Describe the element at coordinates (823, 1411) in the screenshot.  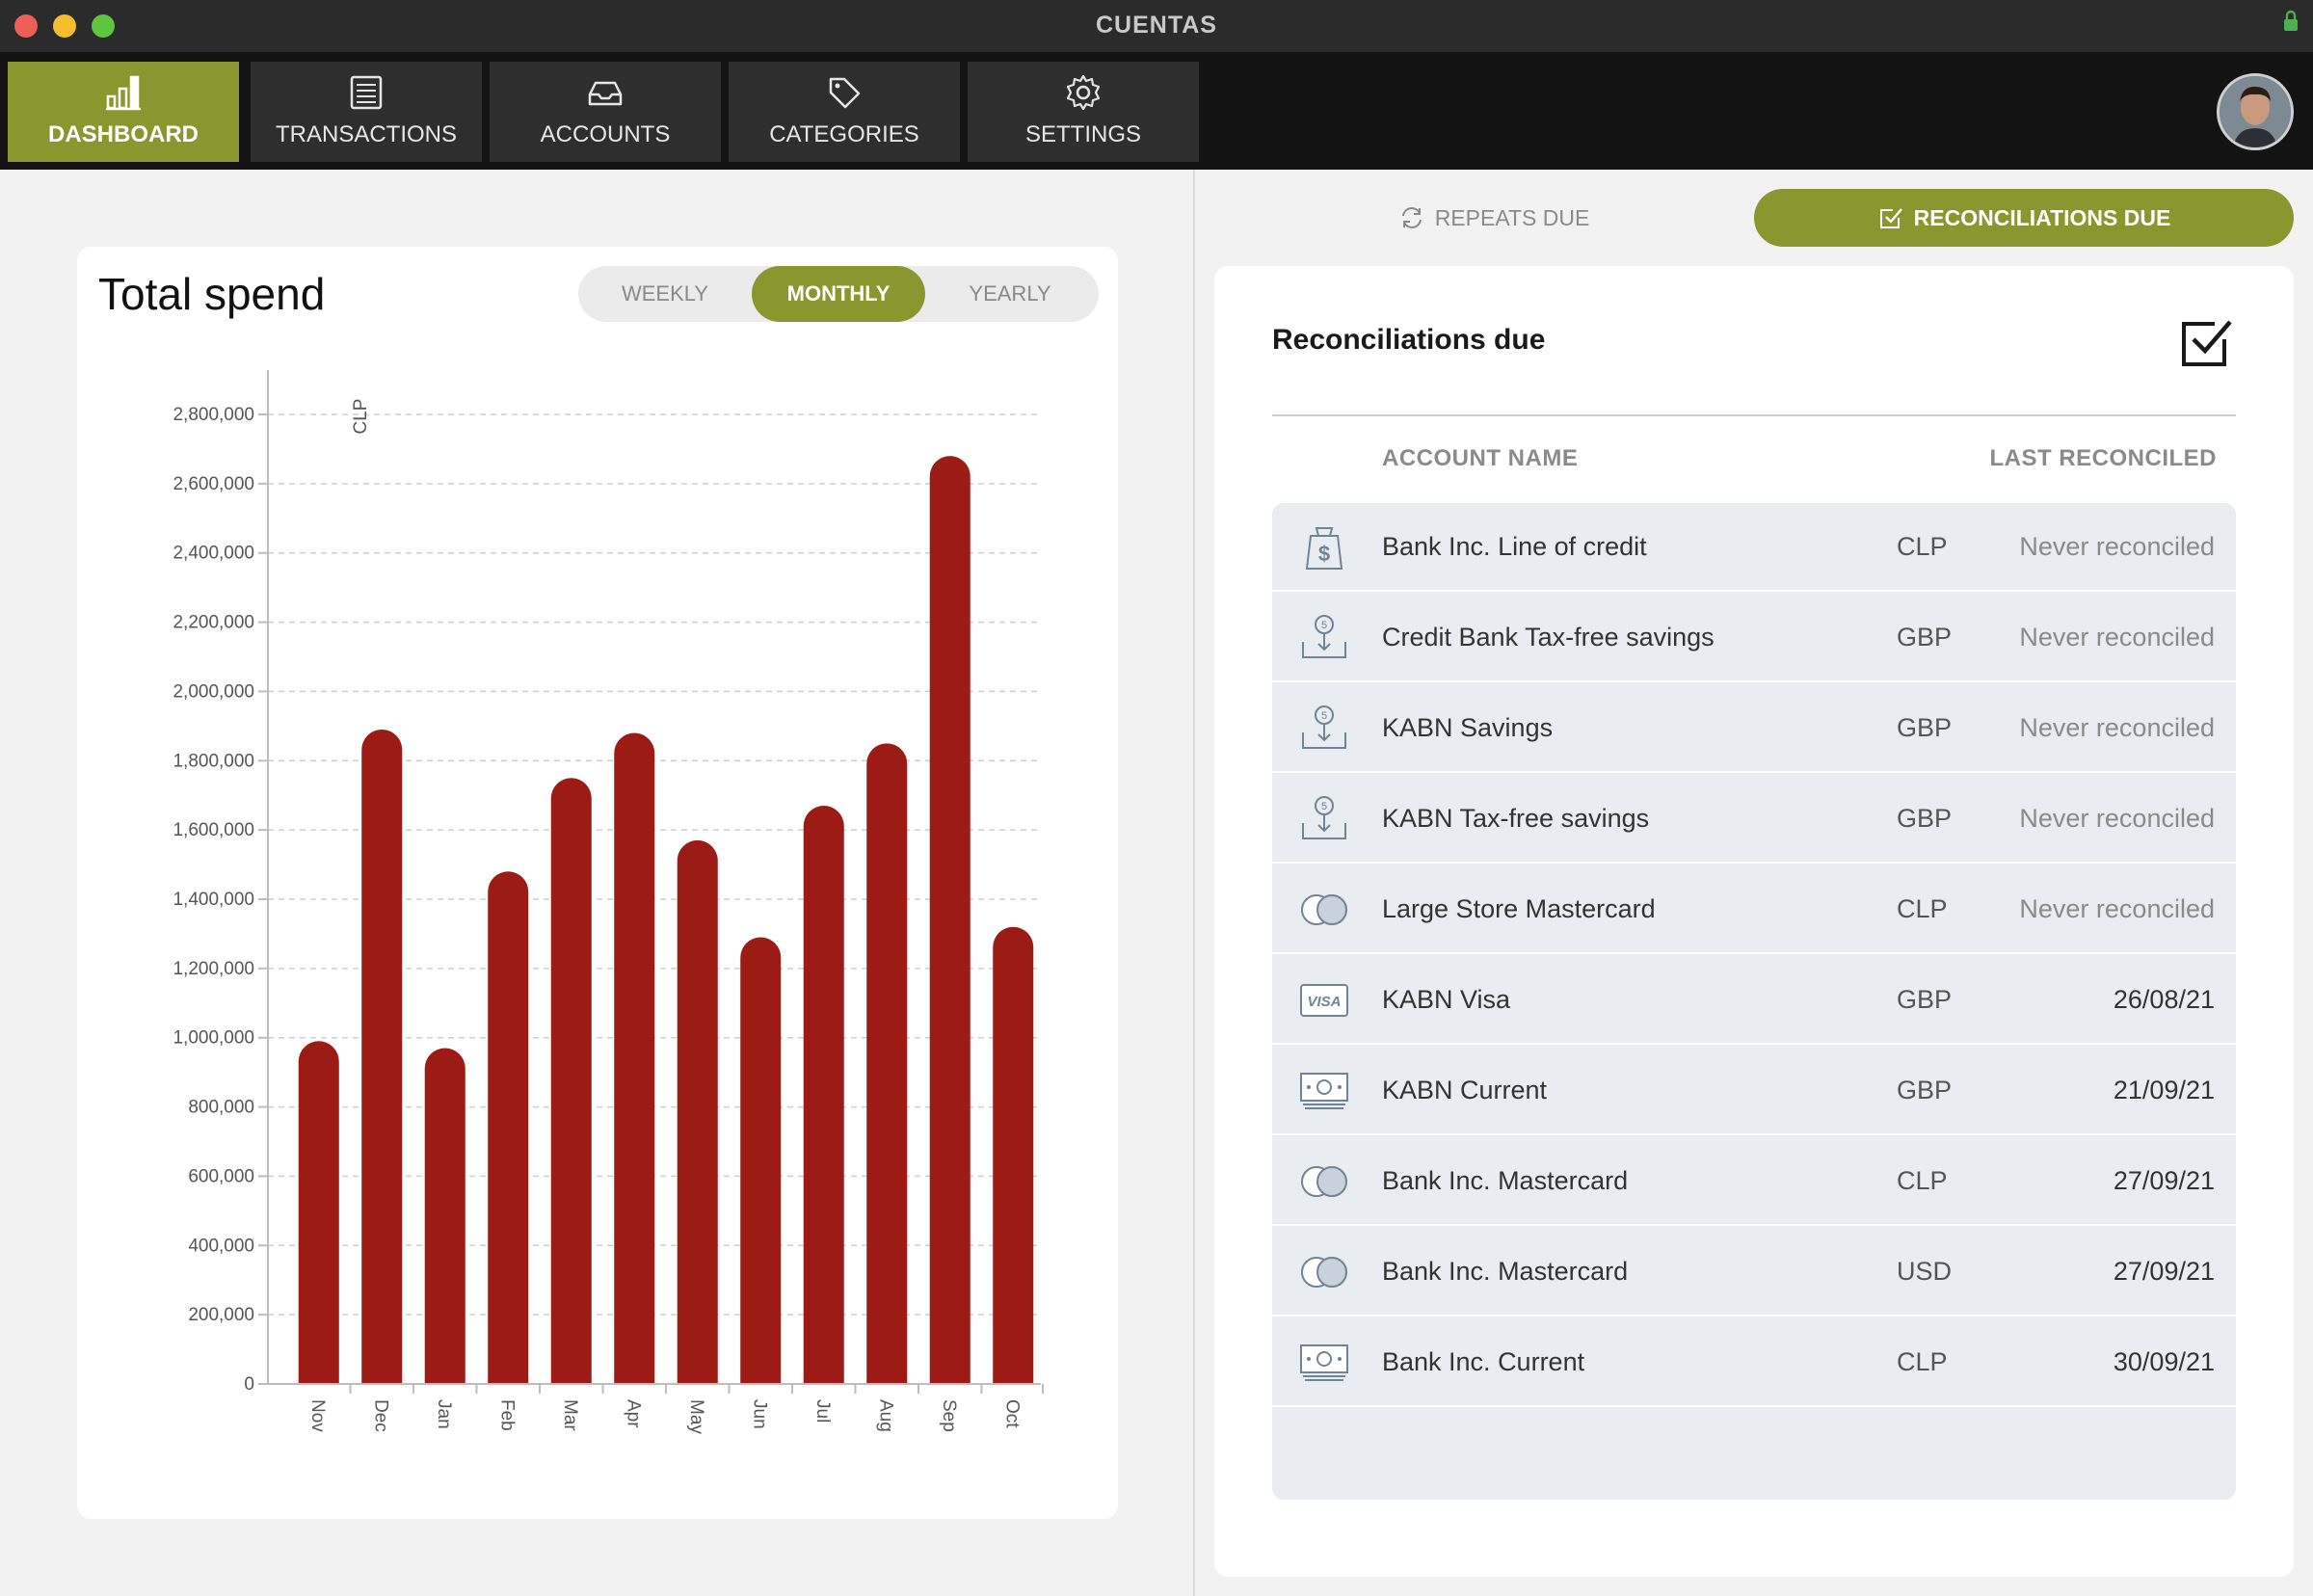
I see `x-tick-label: Jul` at that location.